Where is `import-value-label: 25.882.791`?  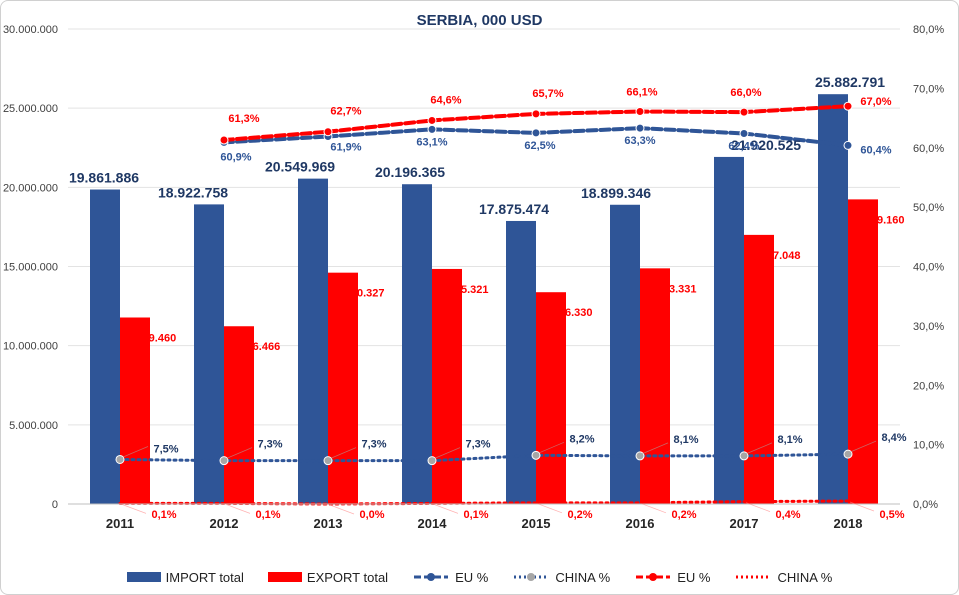 import-value-label: 25.882.791 is located at coordinates (850, 82).